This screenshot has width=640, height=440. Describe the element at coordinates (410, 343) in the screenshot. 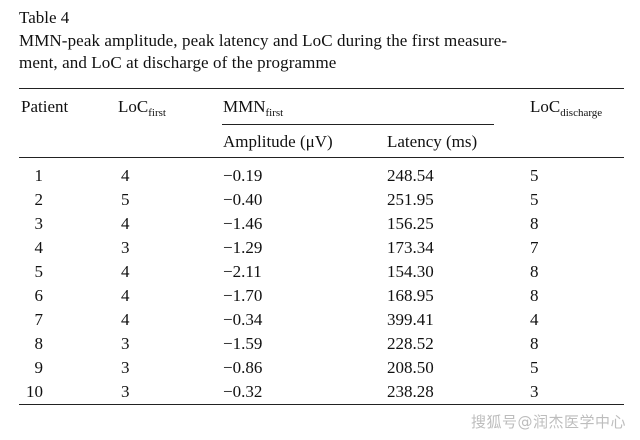

I see `cell-latency: 228.52` at that location.